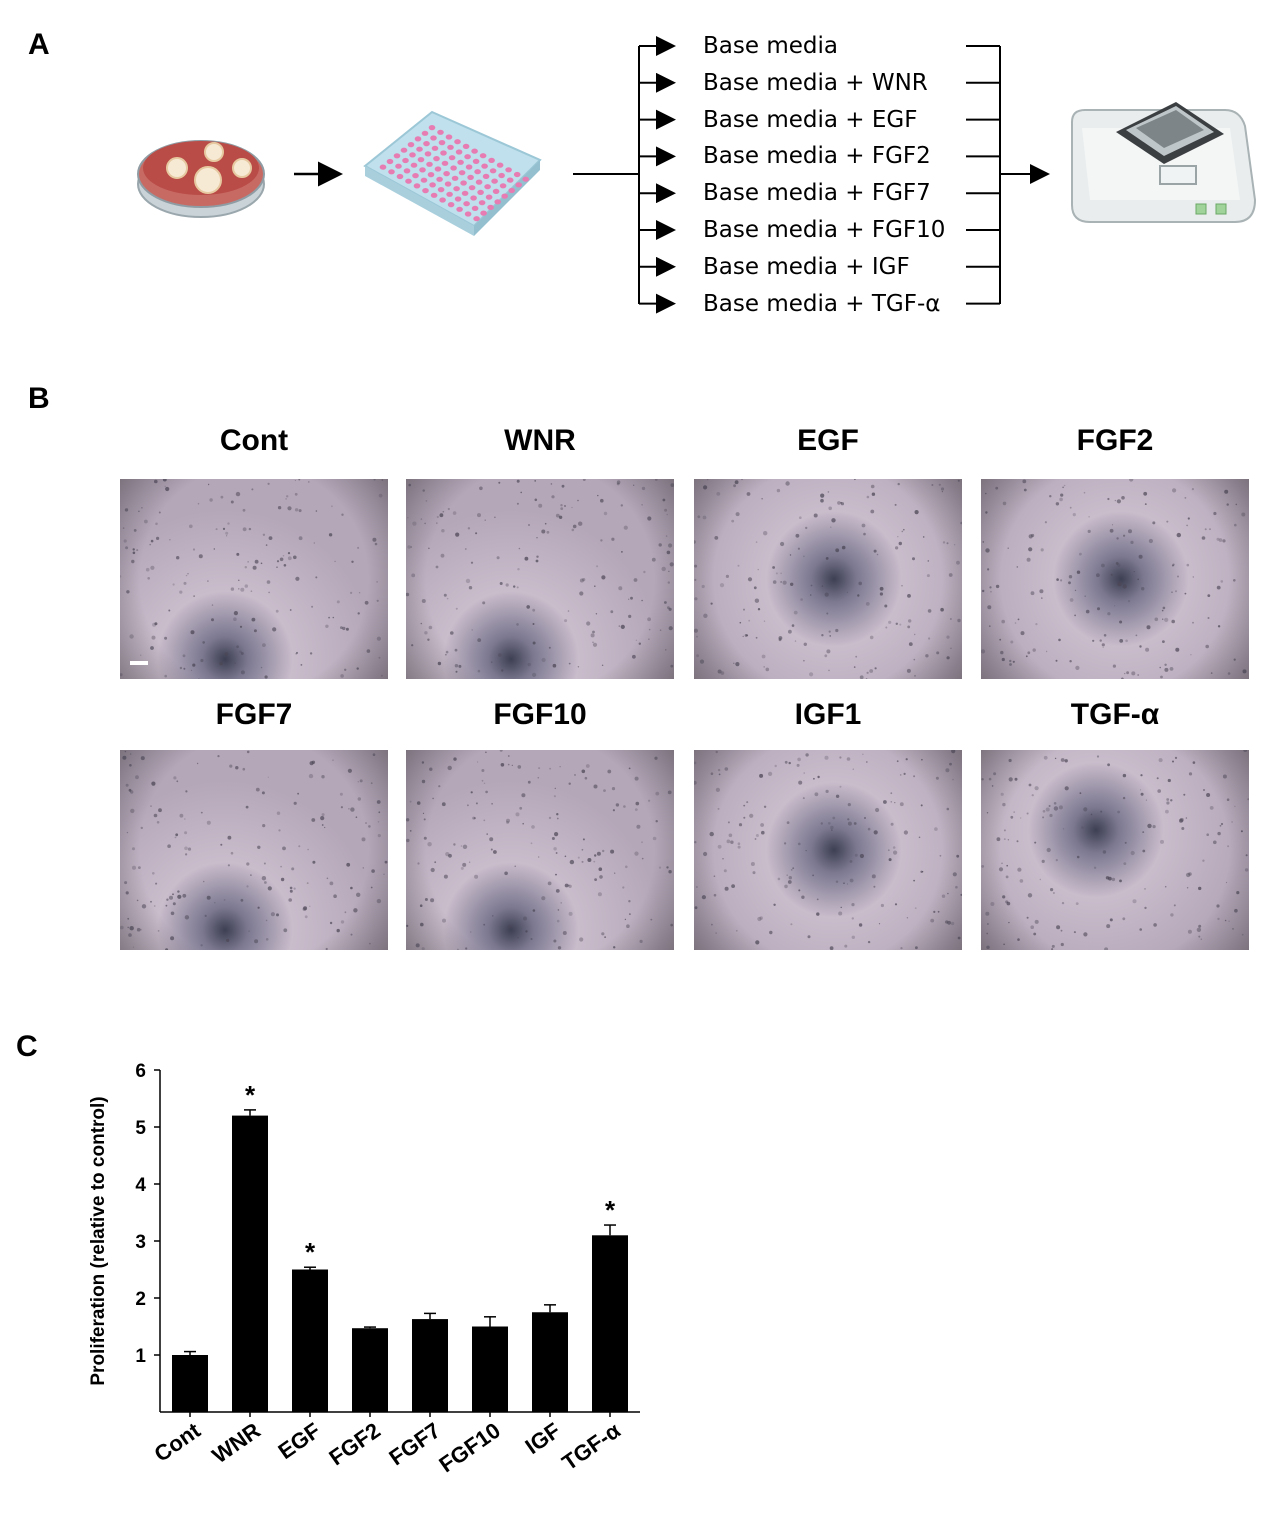 This screenshot has width=1281, height=1520. What do you see at coordinates (540, 714) in the screenshot?
I see `micrograph-label: FGF10` at bounding box center [540, 714].